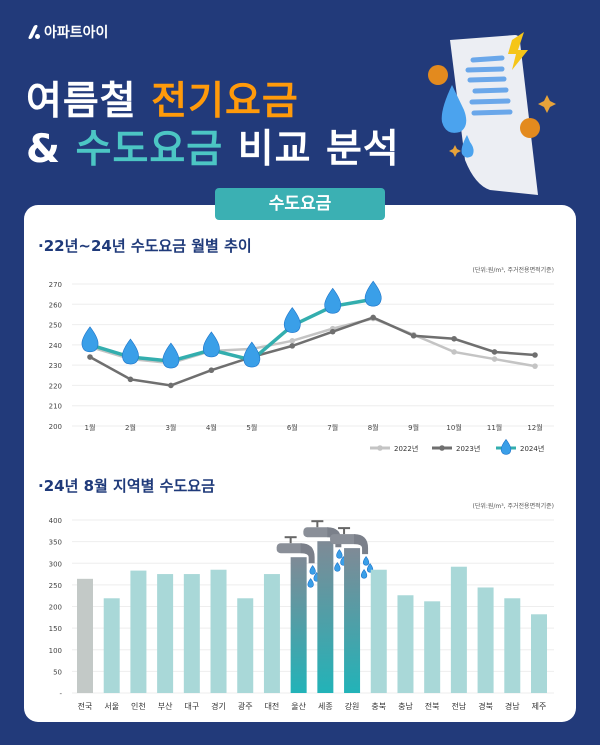 The width and height of the screenshot is (600, 745). I want to click on bar-충북, so click(378, 631).